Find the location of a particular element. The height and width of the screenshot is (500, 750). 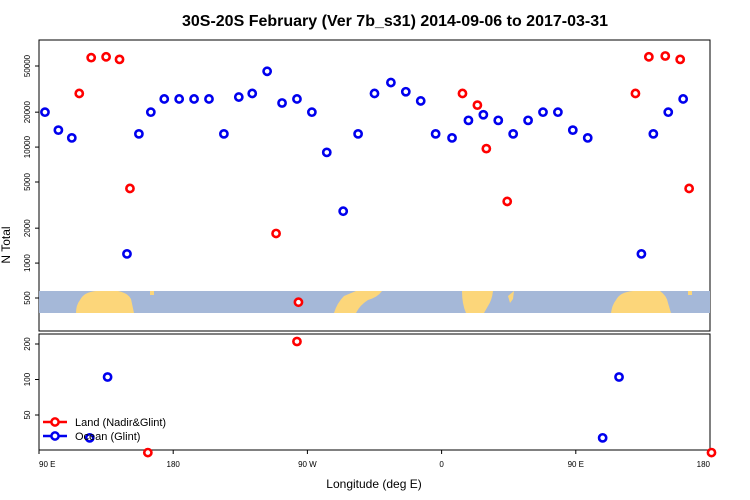

y-tick-label: 1000 is located at coordinates (27, 263).